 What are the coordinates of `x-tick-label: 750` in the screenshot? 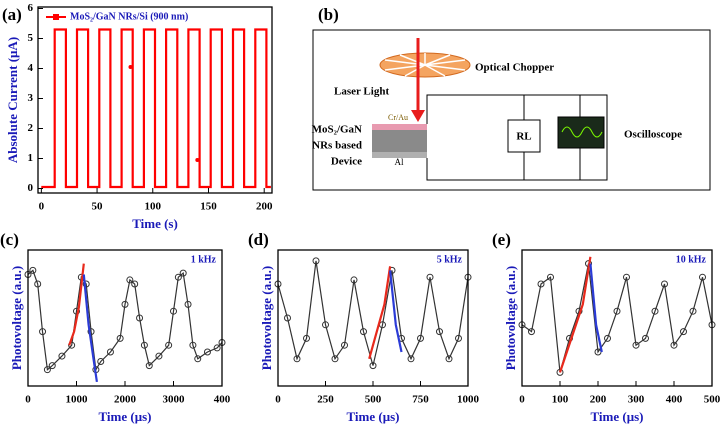 It's located at (420, 400).